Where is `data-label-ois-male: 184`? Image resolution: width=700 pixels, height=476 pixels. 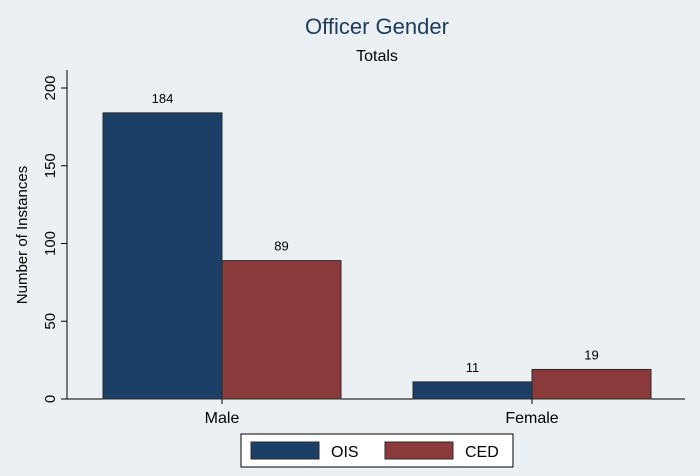 data-label-ois-male: 184 is located at coordinates (163, 98).